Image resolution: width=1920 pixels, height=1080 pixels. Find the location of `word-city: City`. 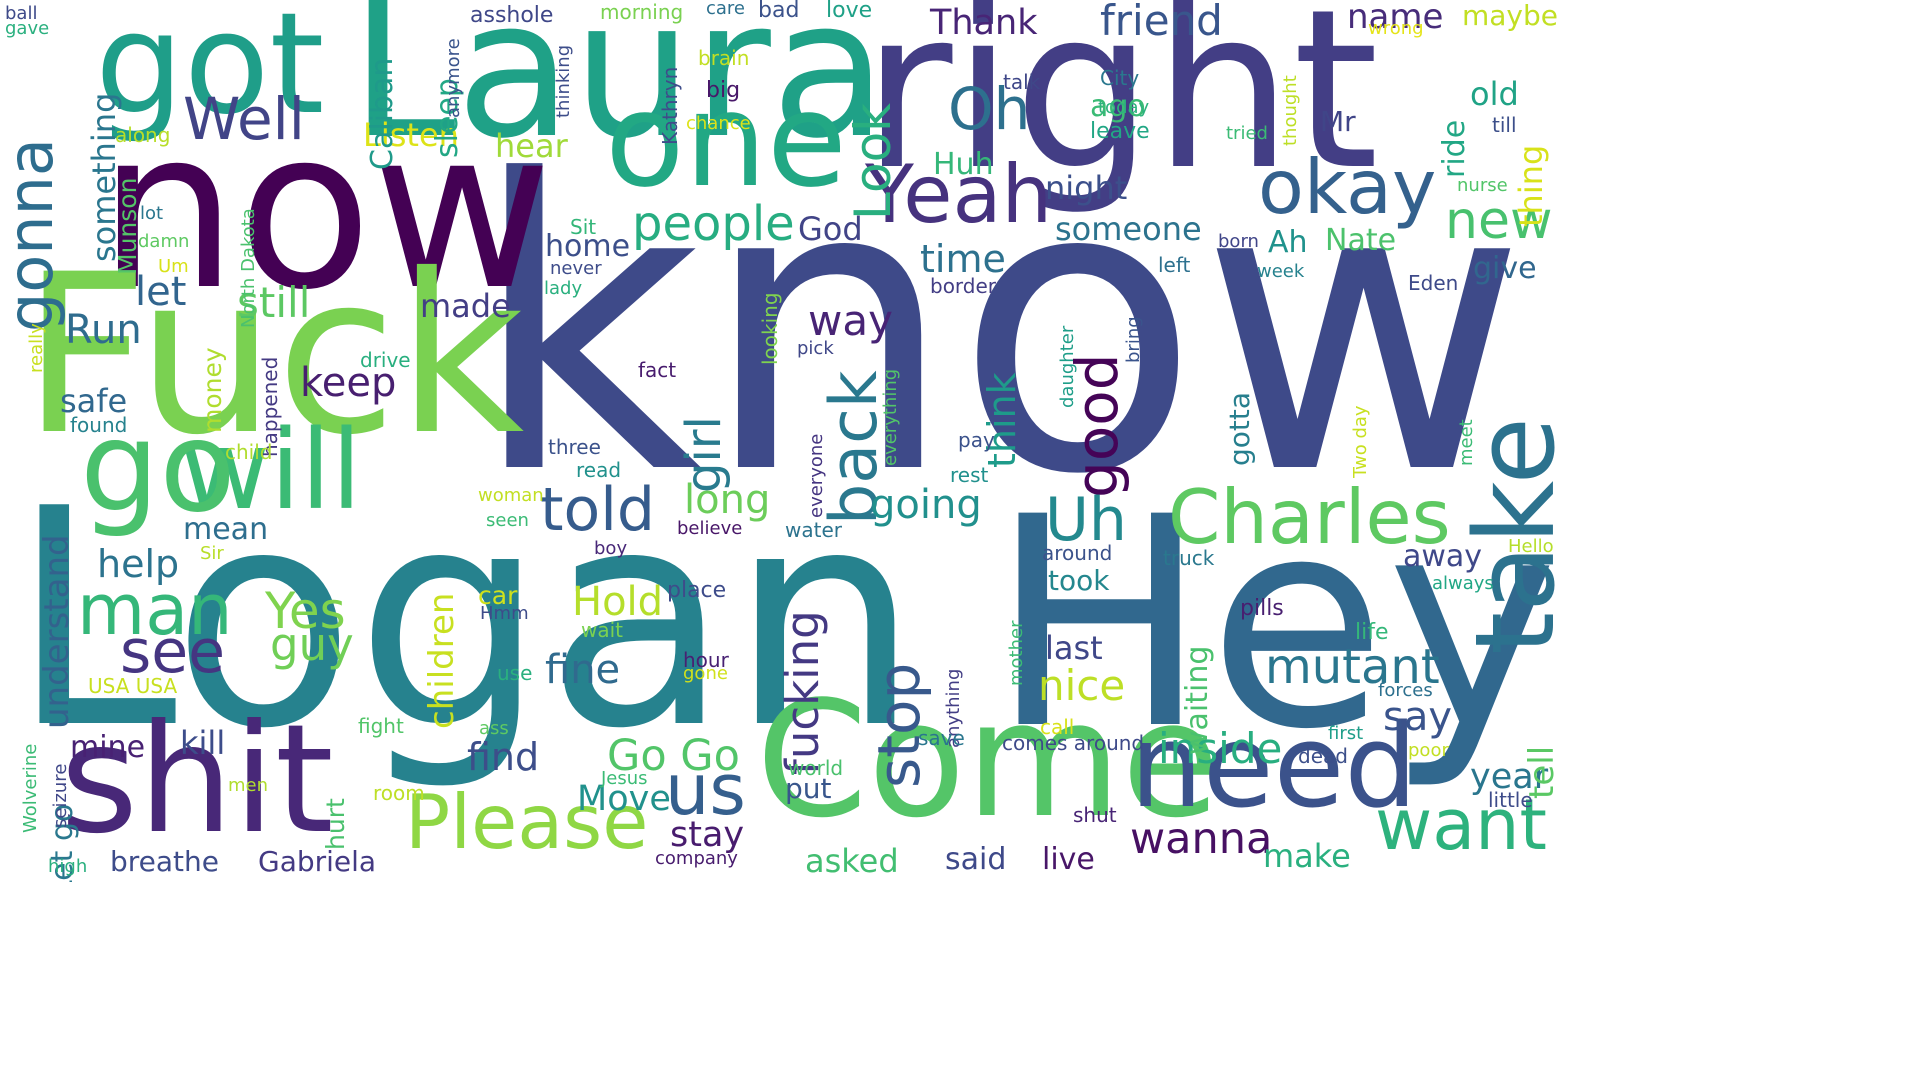

word-city: City is located at coordinates (1120, 78).